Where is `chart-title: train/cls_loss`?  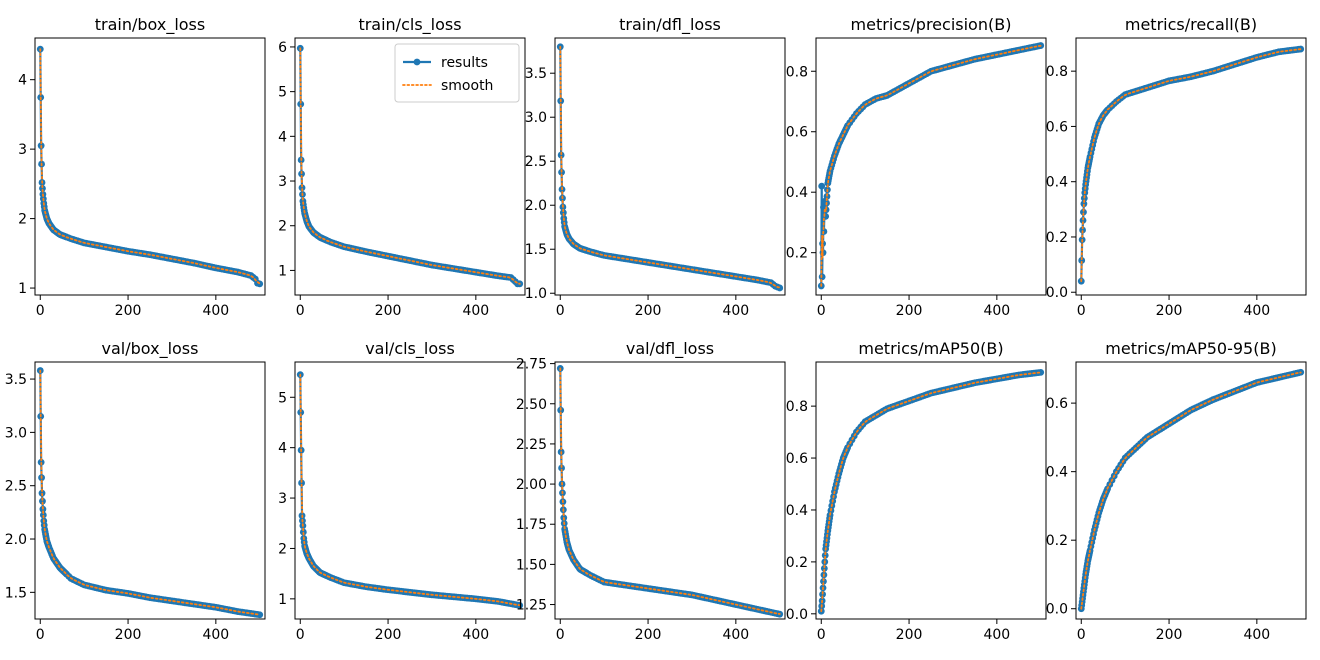 chart-title: train/cls_loss is located at coordinates (409, 25).